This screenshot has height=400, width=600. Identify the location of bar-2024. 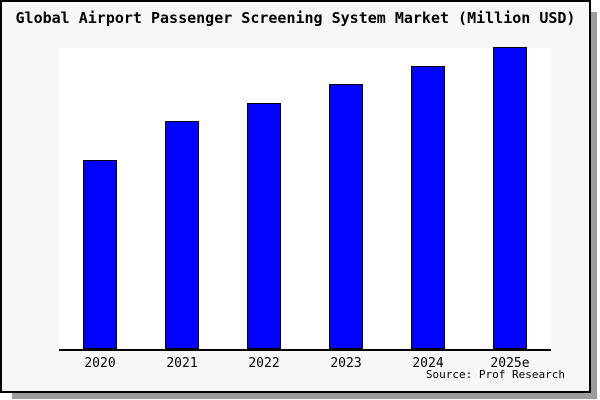
(428, 207).